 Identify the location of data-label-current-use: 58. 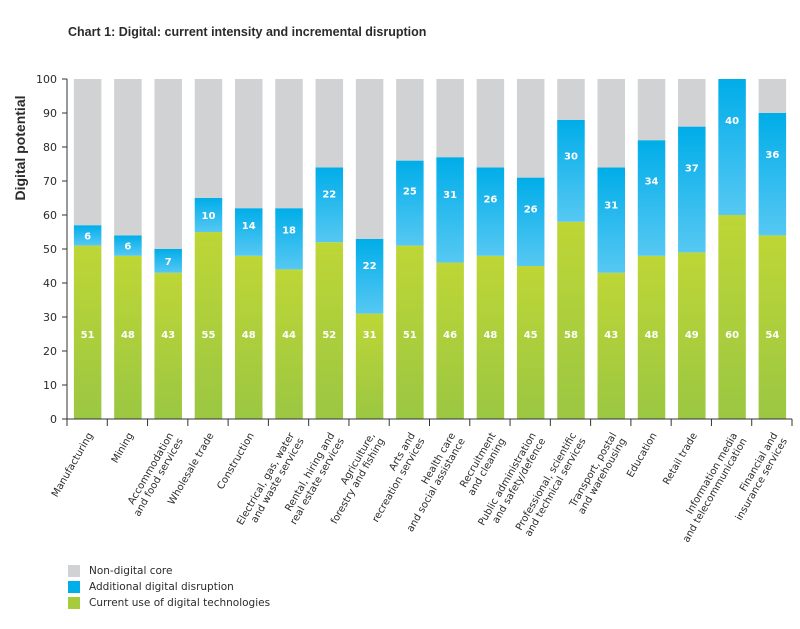
(571, 335).